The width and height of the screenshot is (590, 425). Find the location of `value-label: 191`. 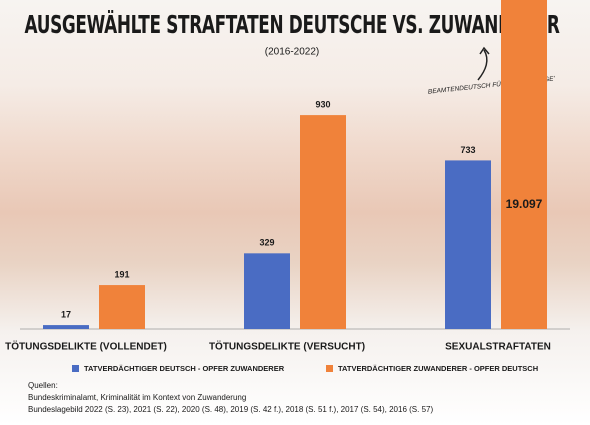

value-label: 191 is located at coordinates (121, 274).